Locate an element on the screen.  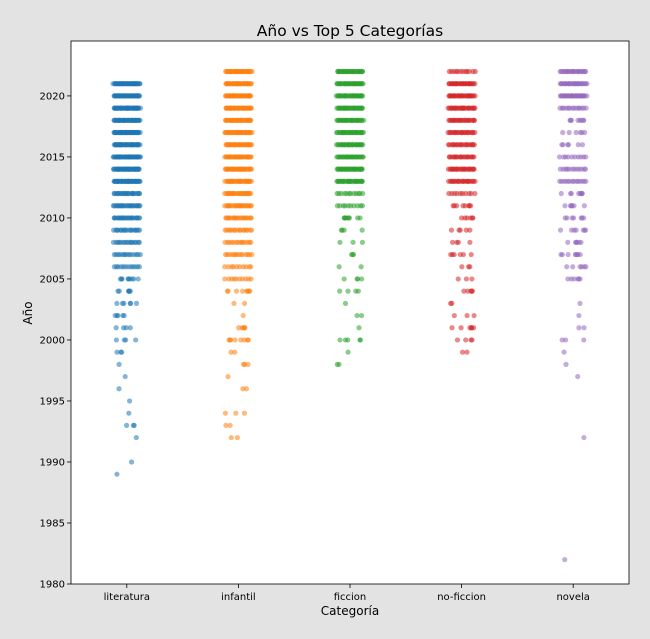
x-axis-label: Categoría is located at coordinates (350, 611).